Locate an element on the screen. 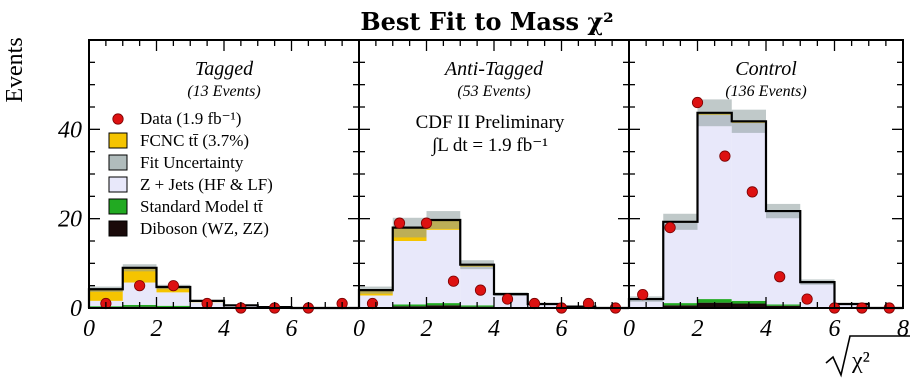  bar-fcnc-tt-3-7--0 is located at coordinates (106, 295).